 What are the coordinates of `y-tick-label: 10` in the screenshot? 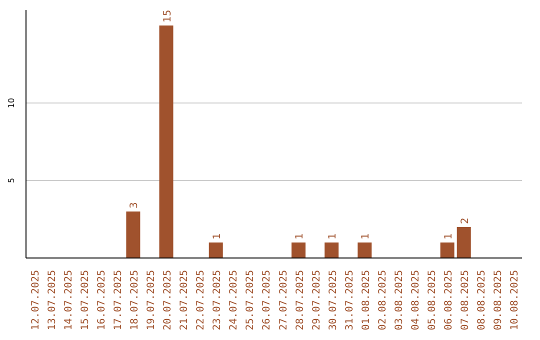 It's located at (11, 103).